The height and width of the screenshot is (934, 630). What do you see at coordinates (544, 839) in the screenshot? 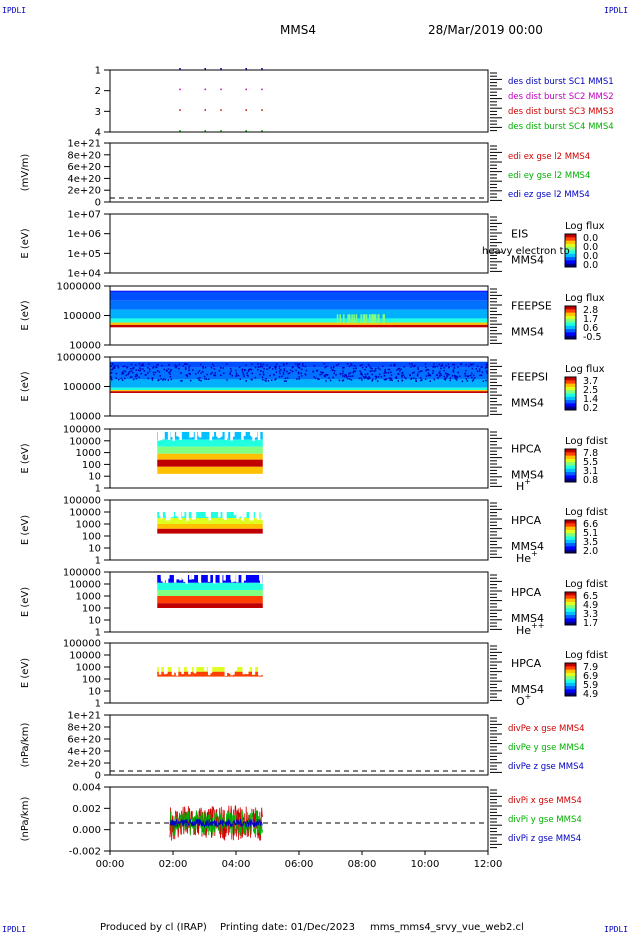
I see `legend-divpi: divPi z gse MMS4` at bounding box center [544, 839].